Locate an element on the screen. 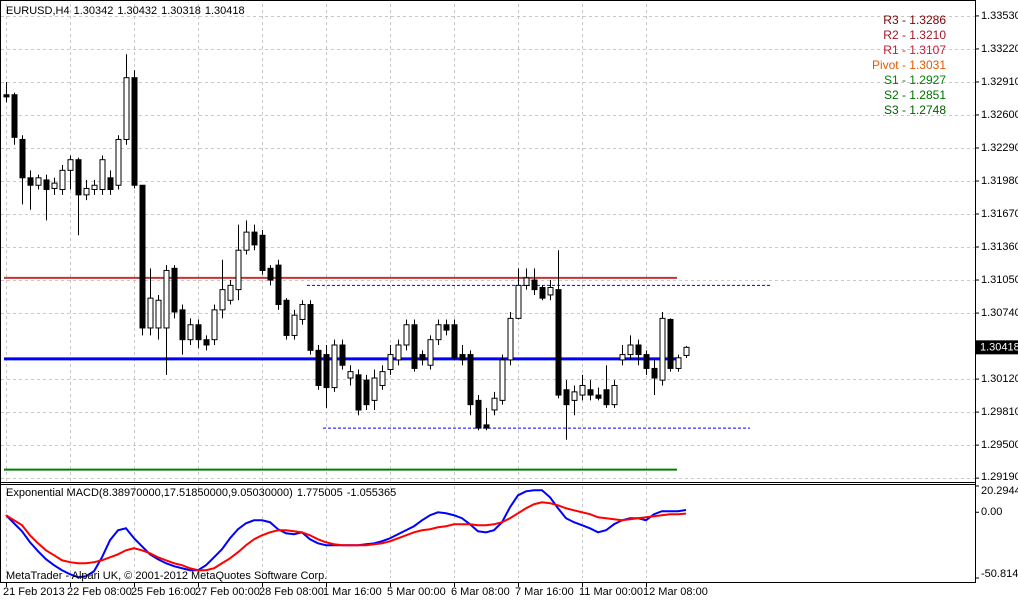 The height and width of the screenshot is (605, 1018). macd-last: 1.775005 is located at coordinates (320, 493).